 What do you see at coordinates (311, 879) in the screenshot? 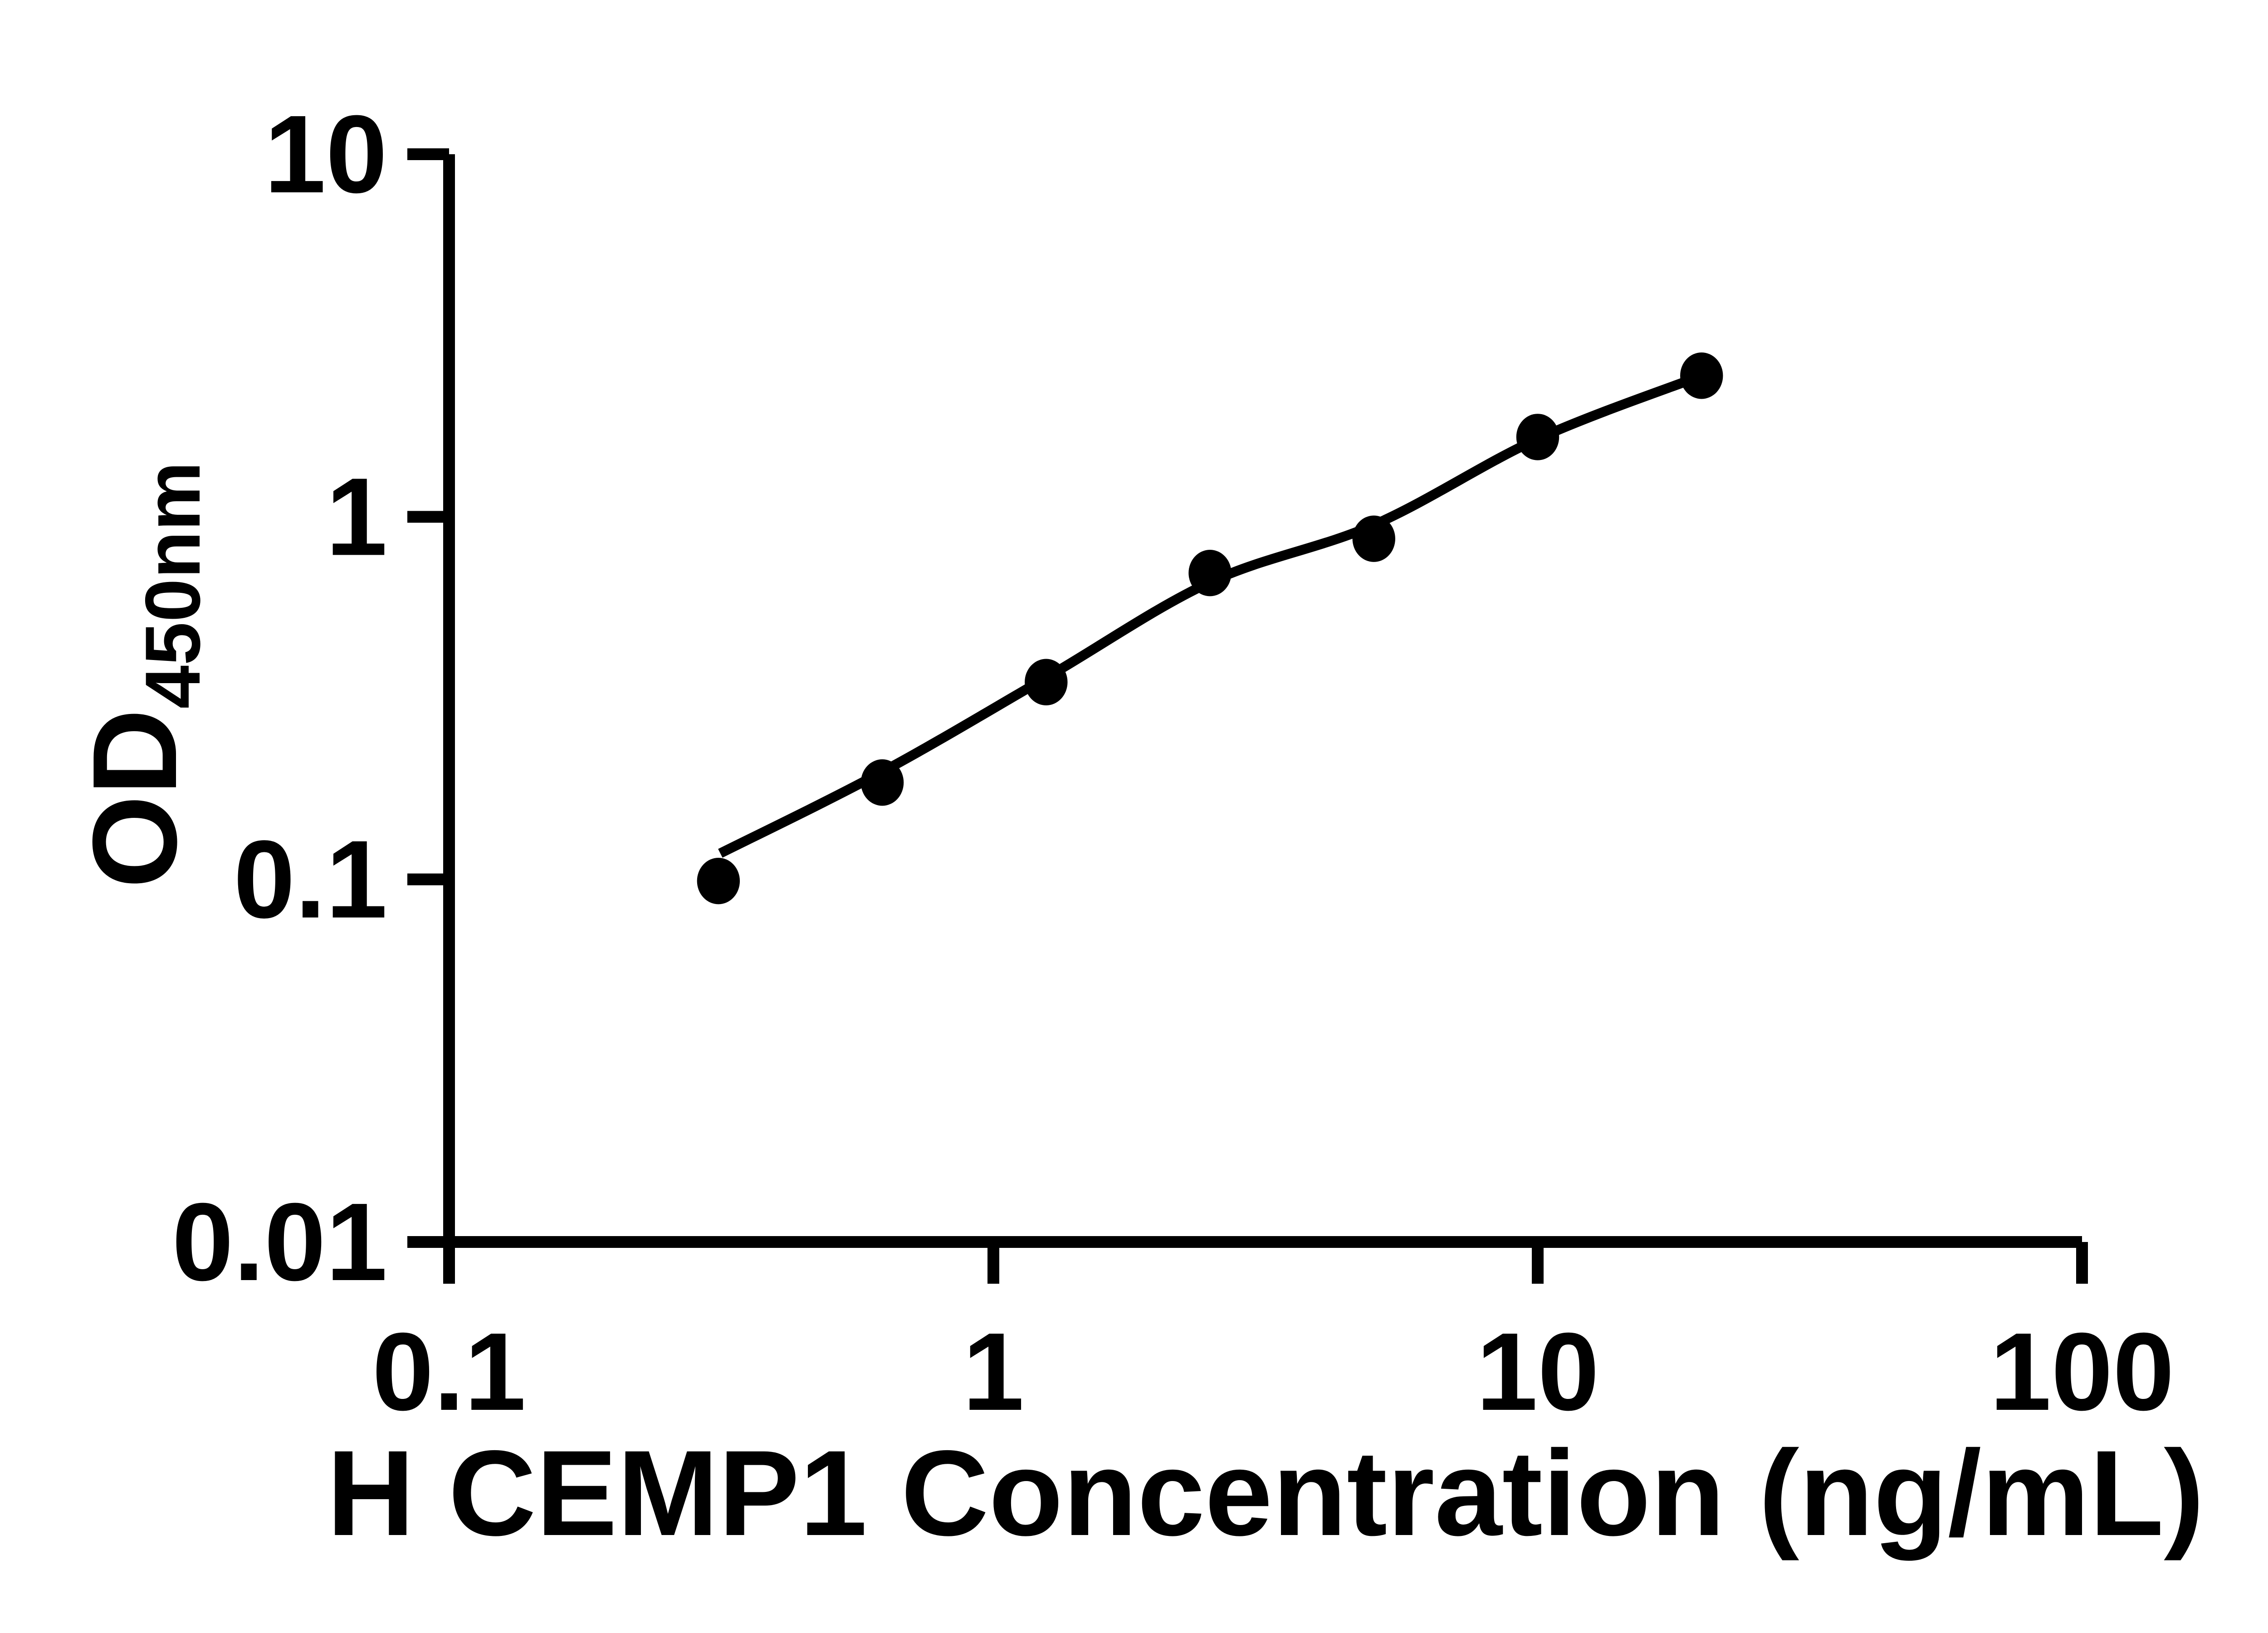
I see `y-tick-label-0.1: 0.1` at bounding box center [311, 879].